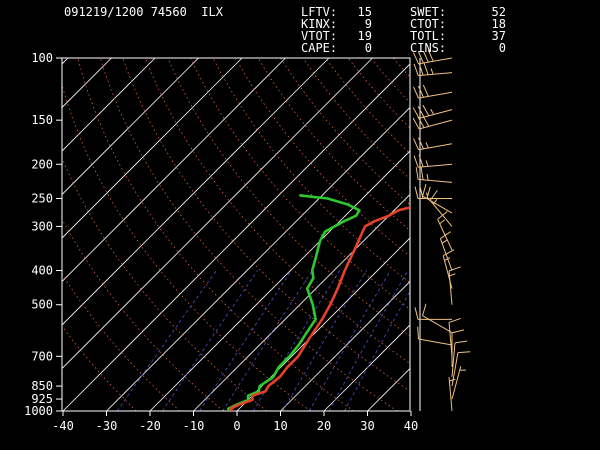  I want to click on temperature-line, so click(319, 308).